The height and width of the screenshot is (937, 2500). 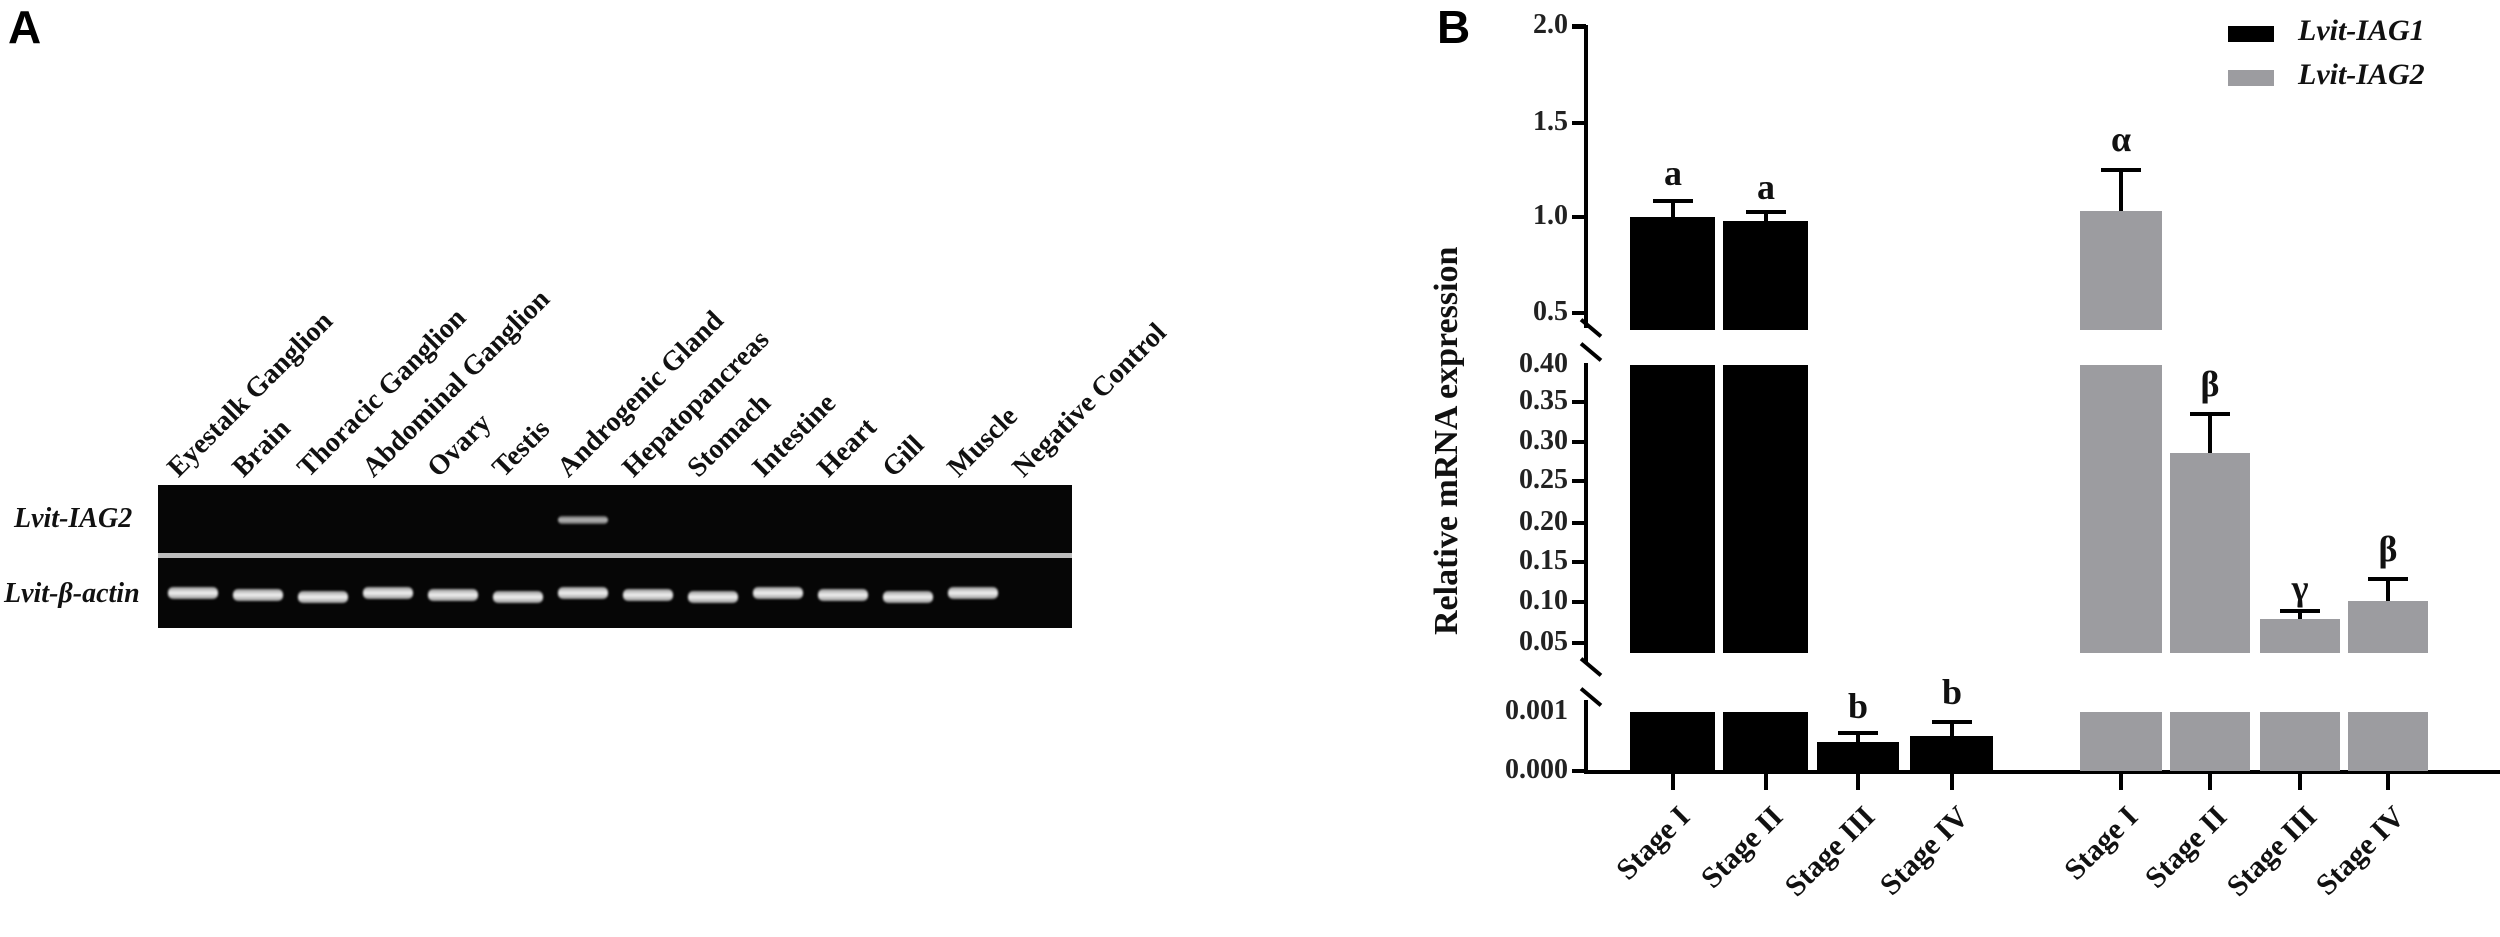 I want to click on legend-label-iag1: Lvit-IAG1, so click(x=2361, y=30).